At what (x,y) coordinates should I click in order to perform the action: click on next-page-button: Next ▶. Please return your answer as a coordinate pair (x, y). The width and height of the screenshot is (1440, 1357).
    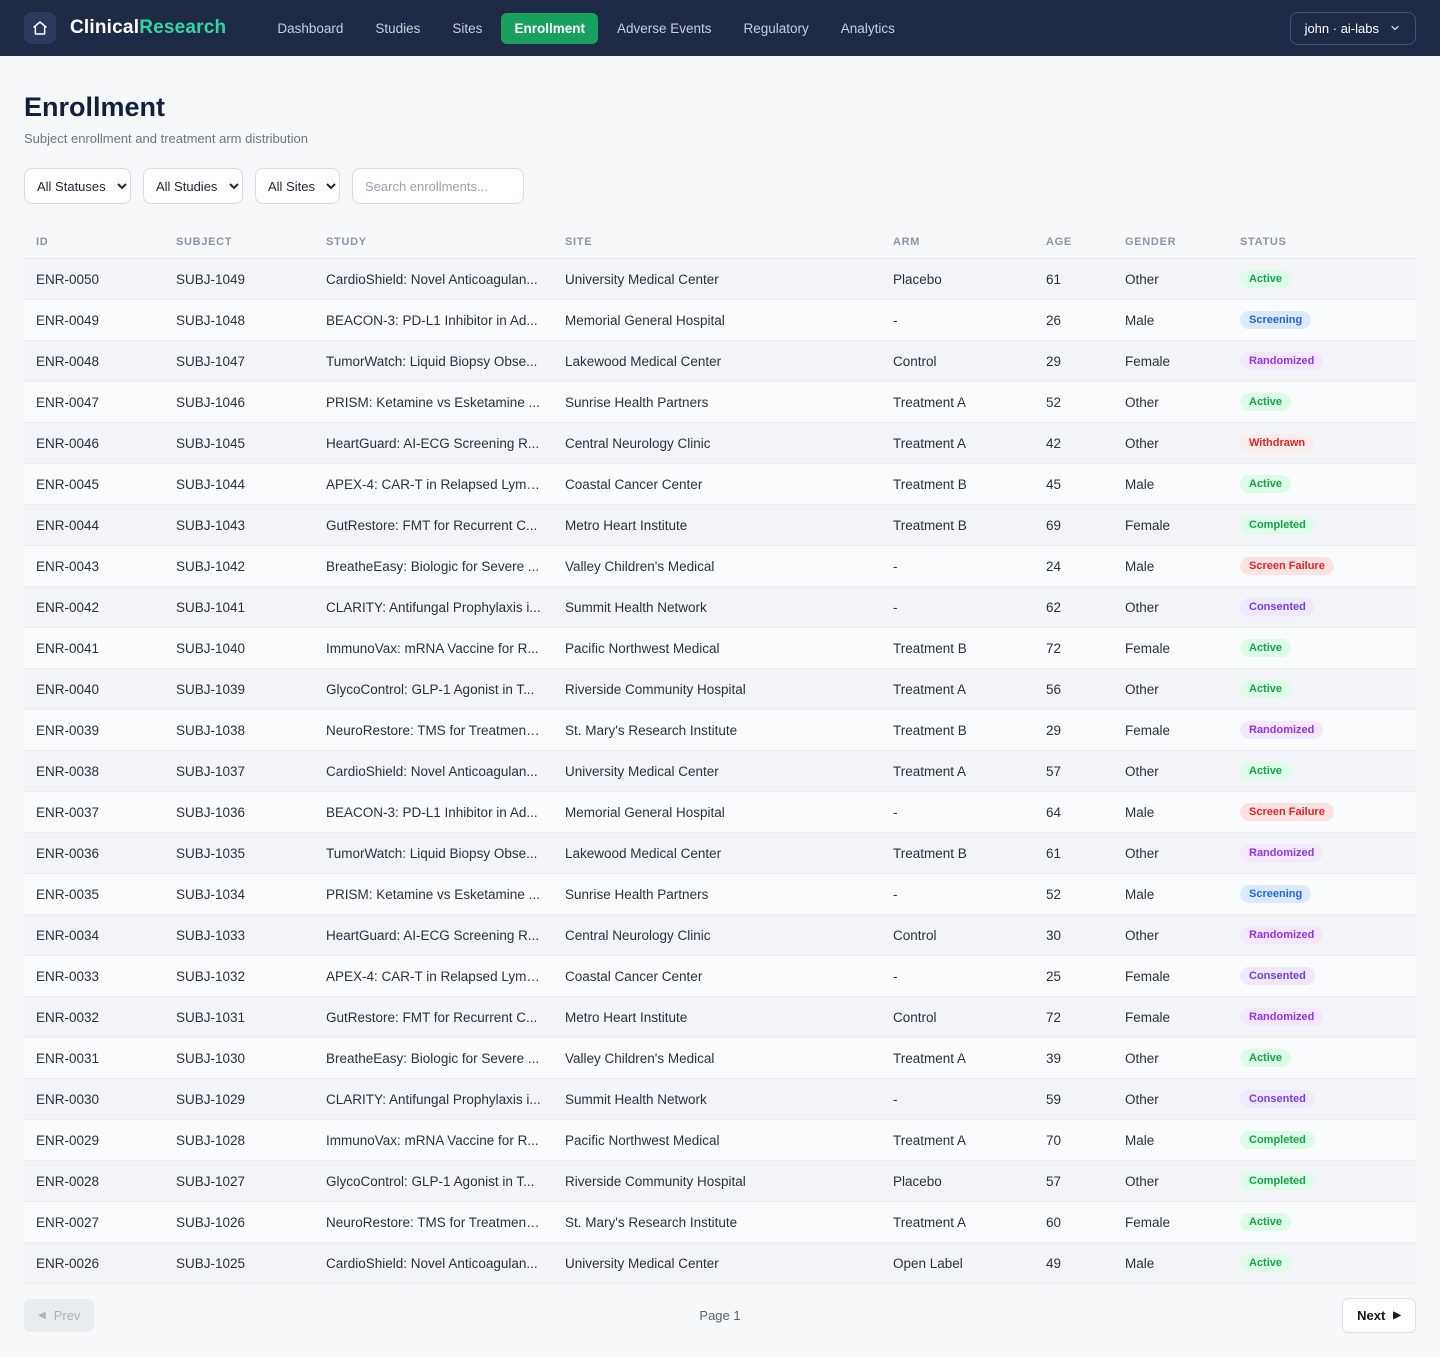
    Looking at the image, I should click on (1379, 1315).